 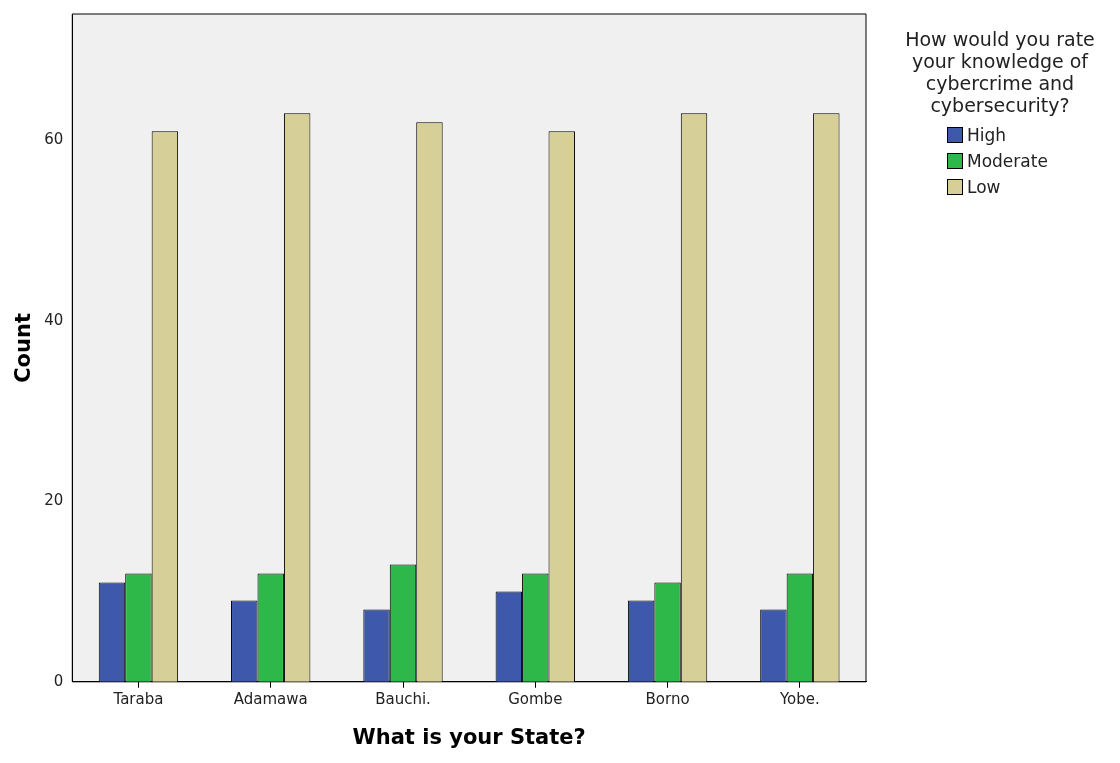 I want to click on y-axis-title: Count, so click(x=23, y=348).